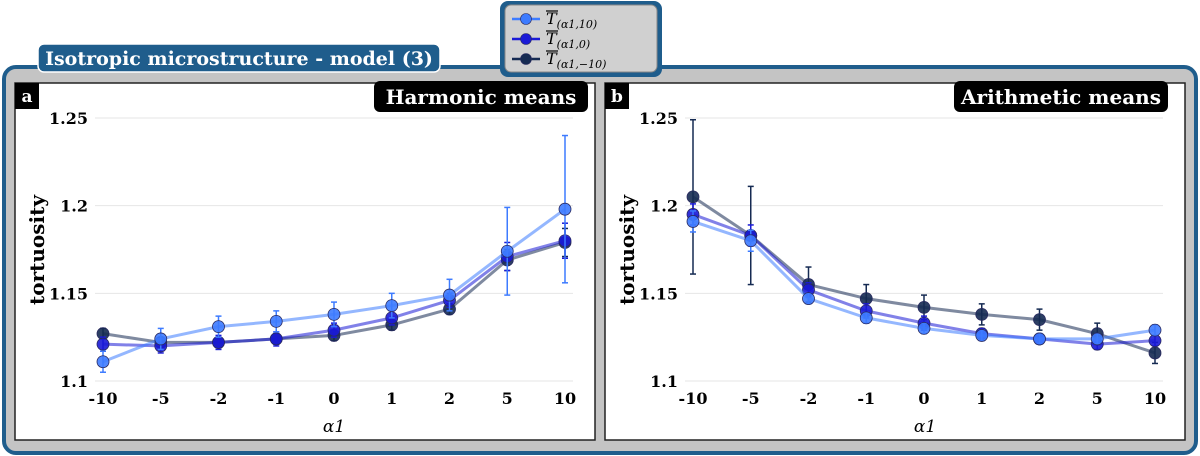 Image resolution: width=1200 pixels, height=456 pixels. I want to click on panel-a-xtick-label: 5, so click(507, 398).